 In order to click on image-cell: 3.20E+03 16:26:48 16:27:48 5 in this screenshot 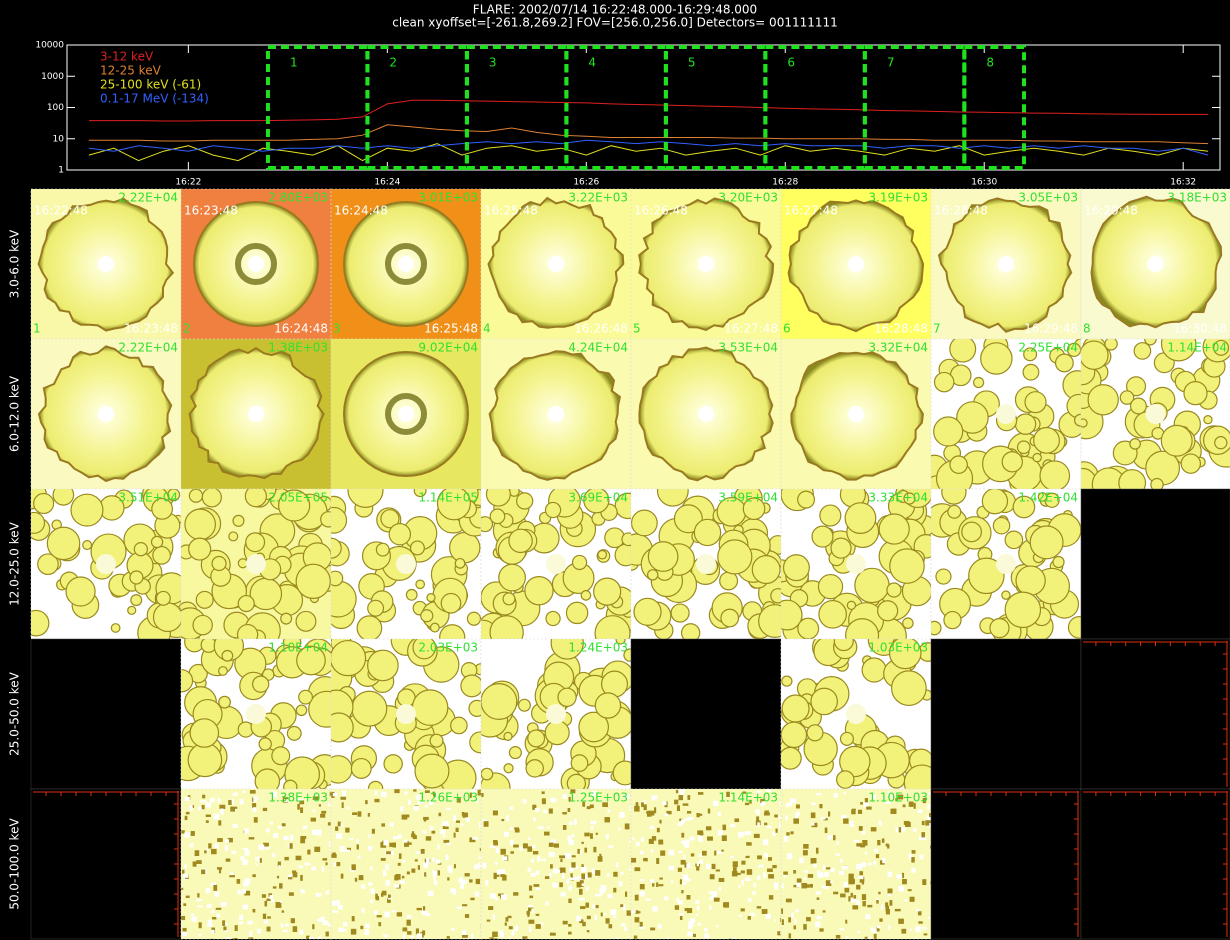, I will do `click(706, 264)`.